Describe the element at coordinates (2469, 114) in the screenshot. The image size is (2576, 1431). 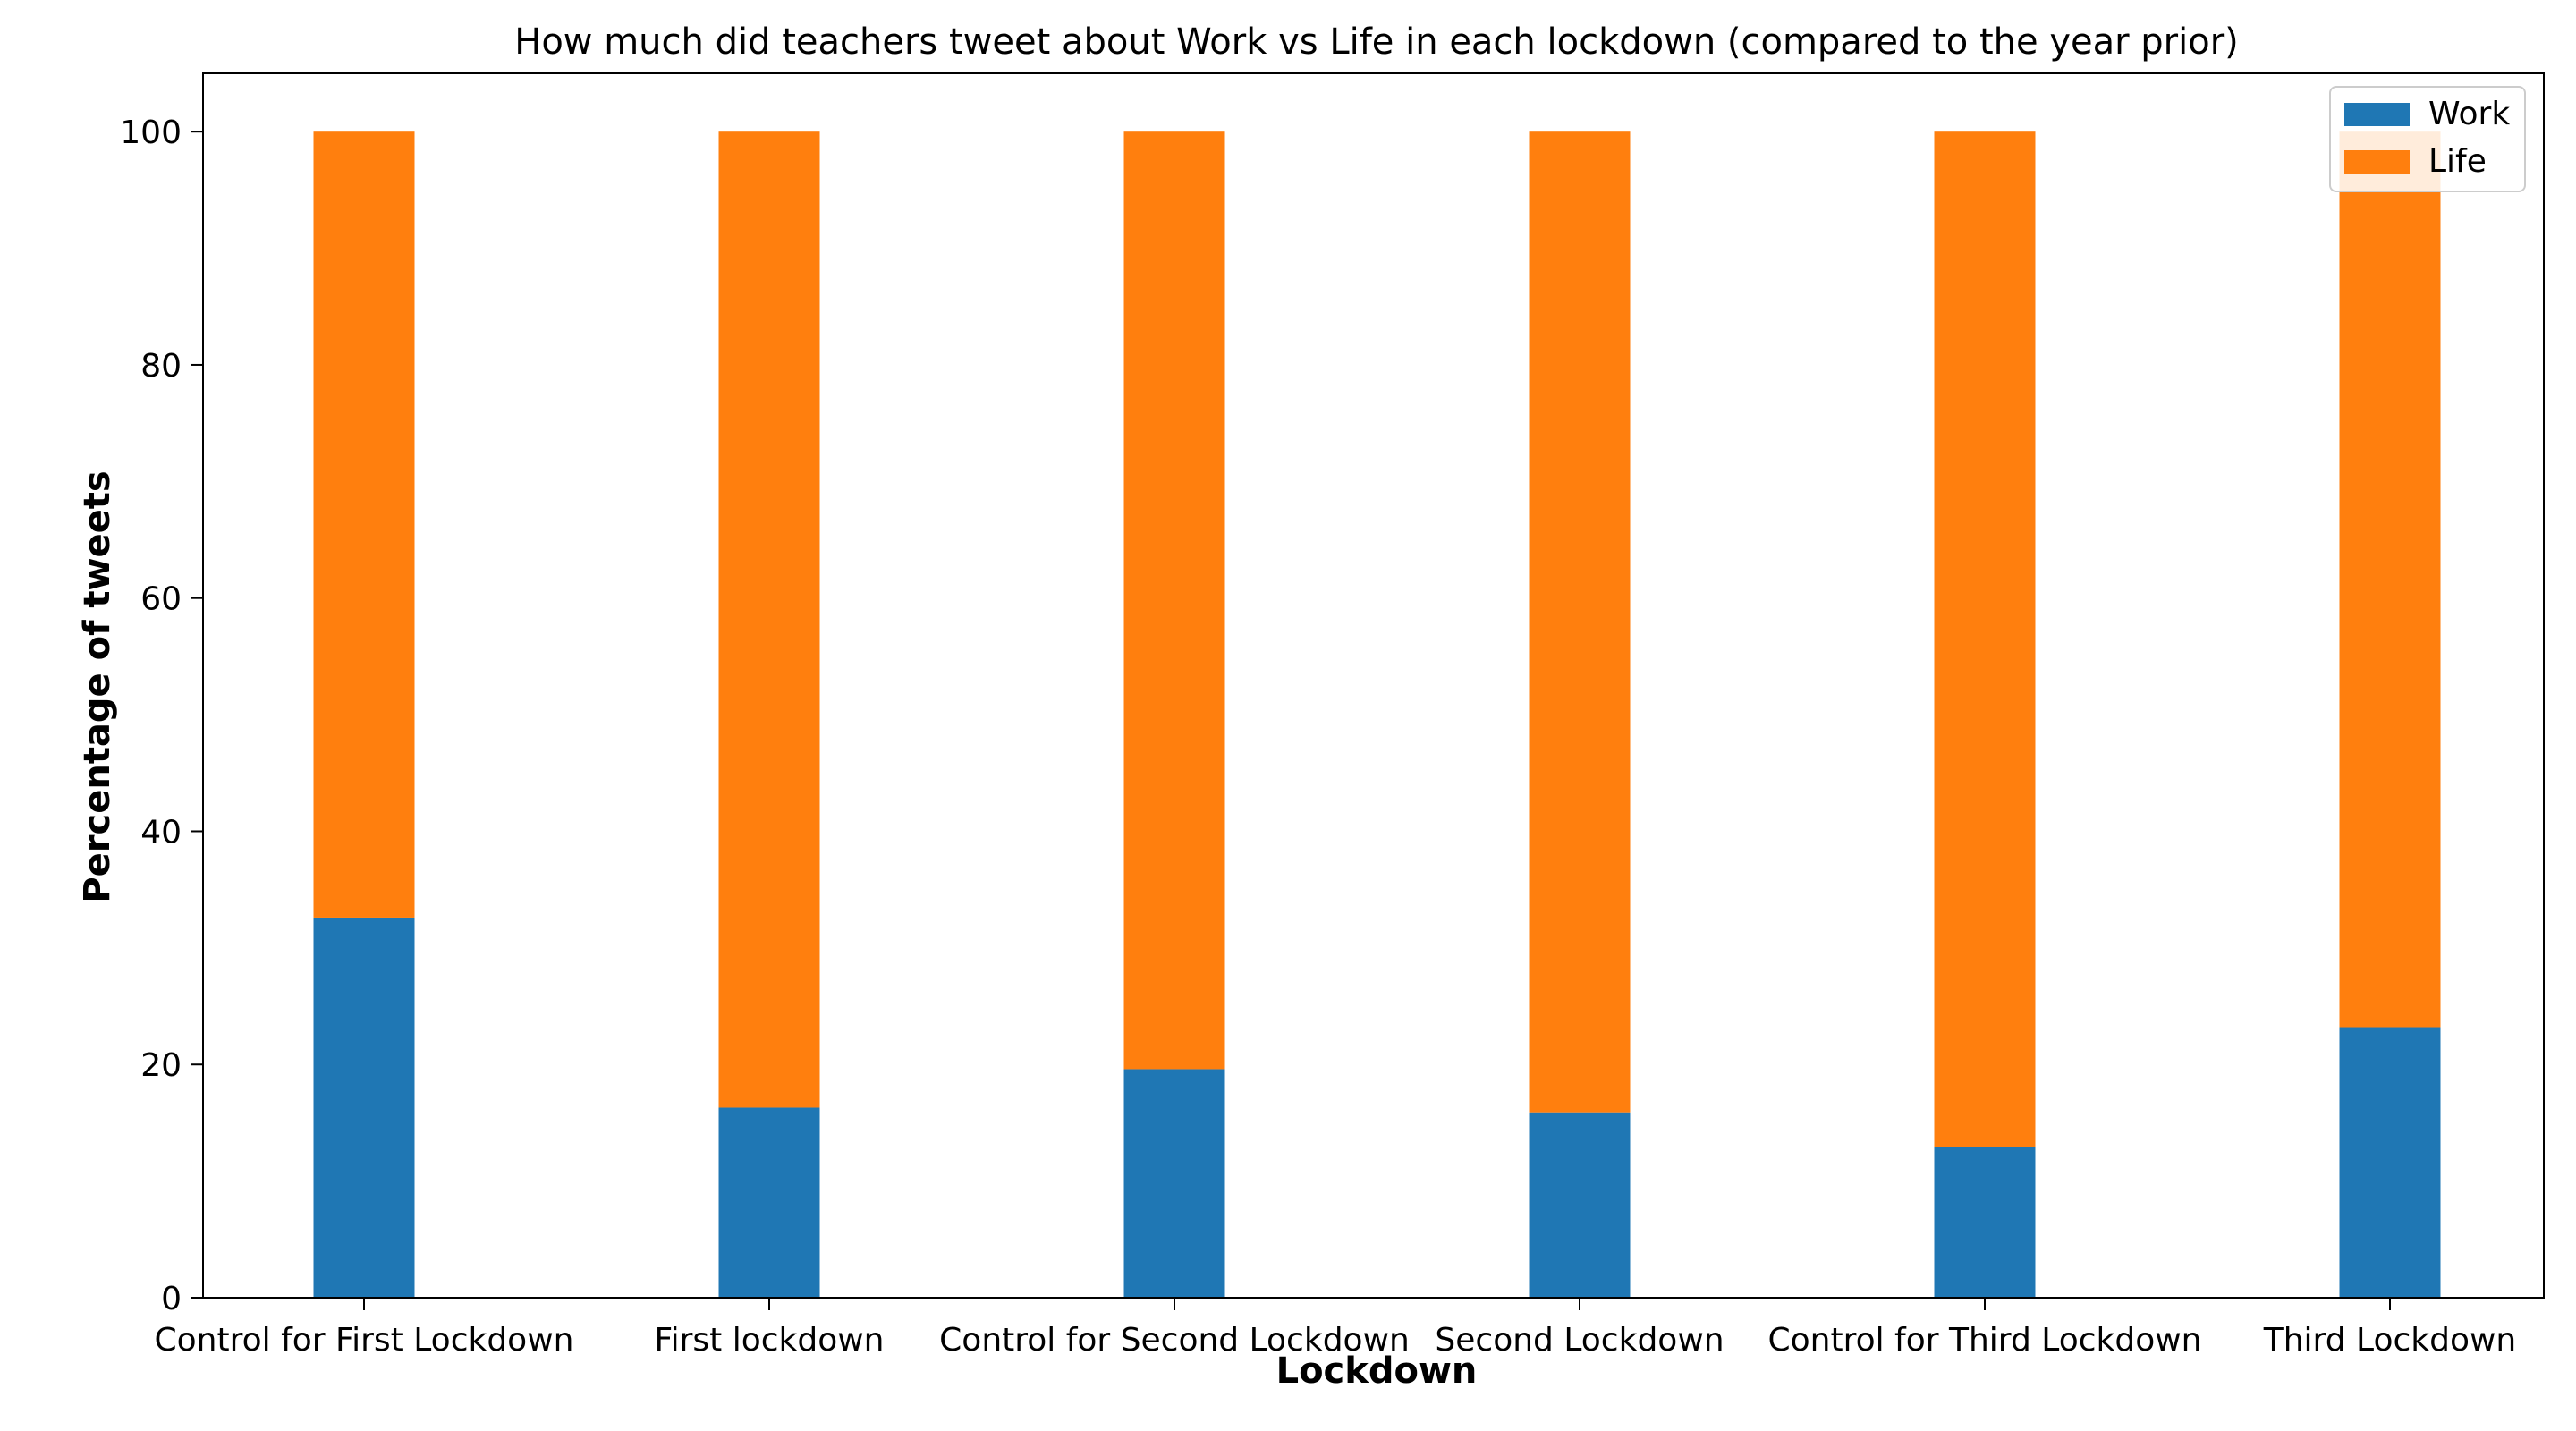
I see `legend-label-work: Work` at that location.